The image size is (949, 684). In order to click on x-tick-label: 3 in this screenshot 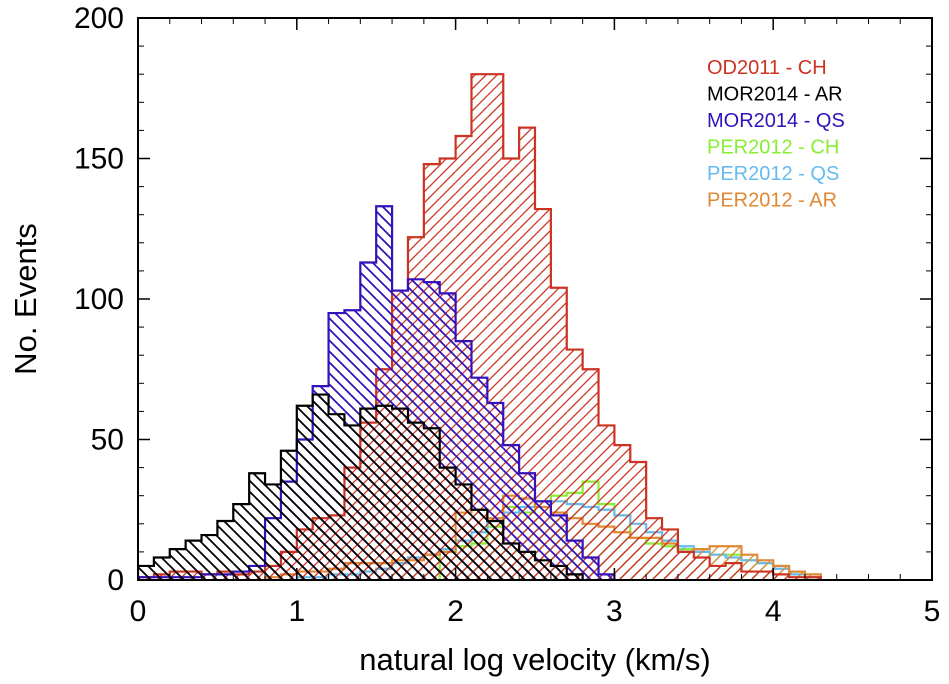, I will do `click(614, 611)`.